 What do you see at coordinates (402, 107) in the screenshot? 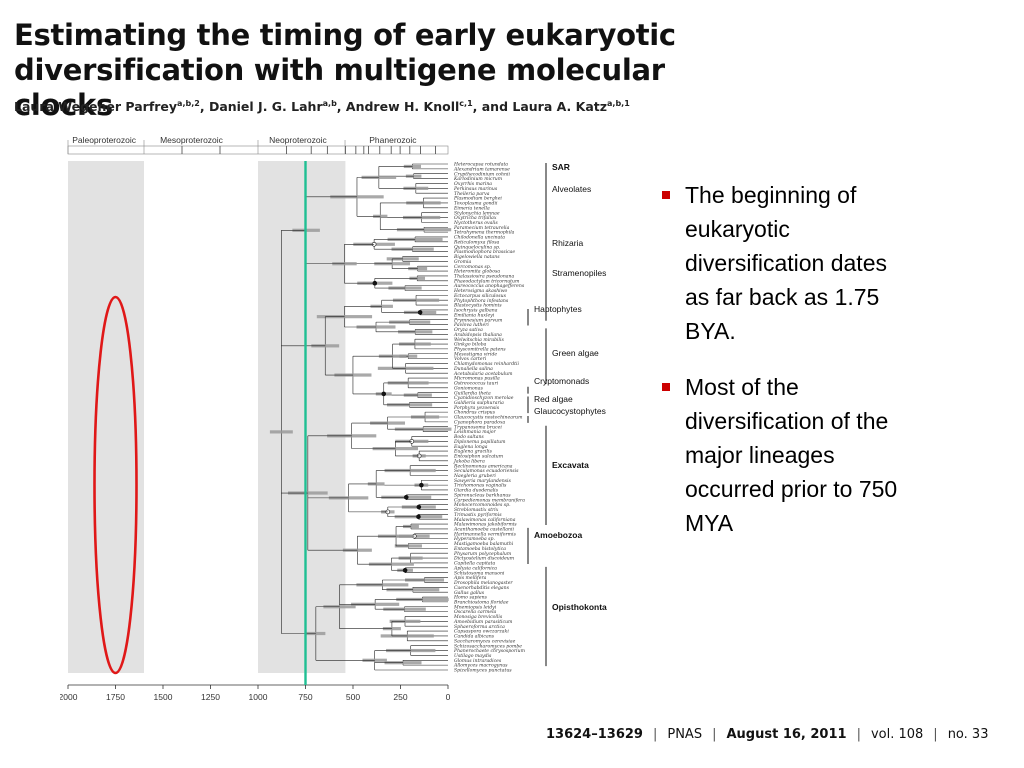
I see `author-name: Andrew H. Knoll` at bounding box center [402, 107].